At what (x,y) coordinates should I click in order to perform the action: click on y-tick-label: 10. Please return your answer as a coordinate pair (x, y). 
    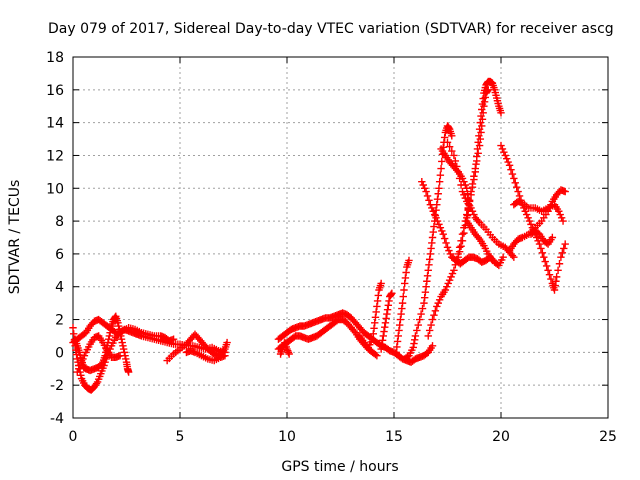
    Looking at the image, I should click on (55, 189).